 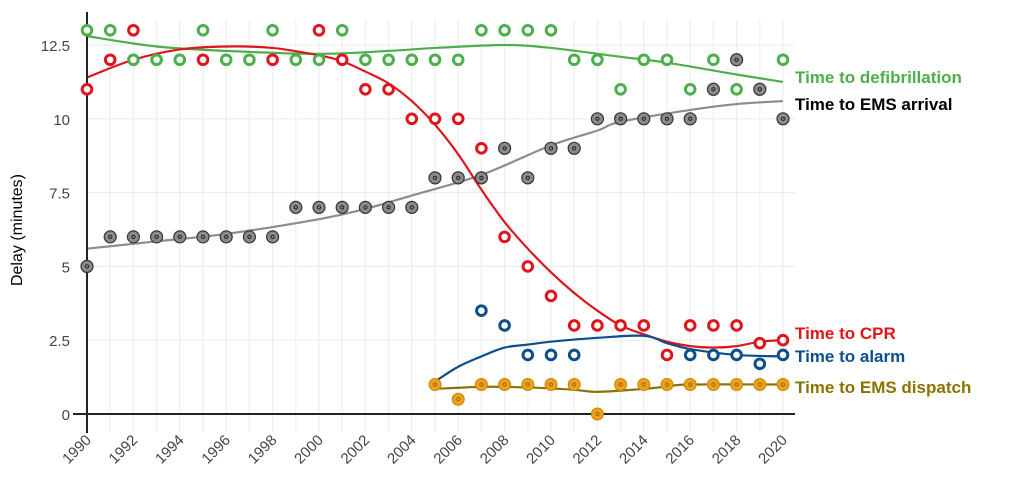 I want to click on x-tick-label: 2014, so click(x=634, y=450).